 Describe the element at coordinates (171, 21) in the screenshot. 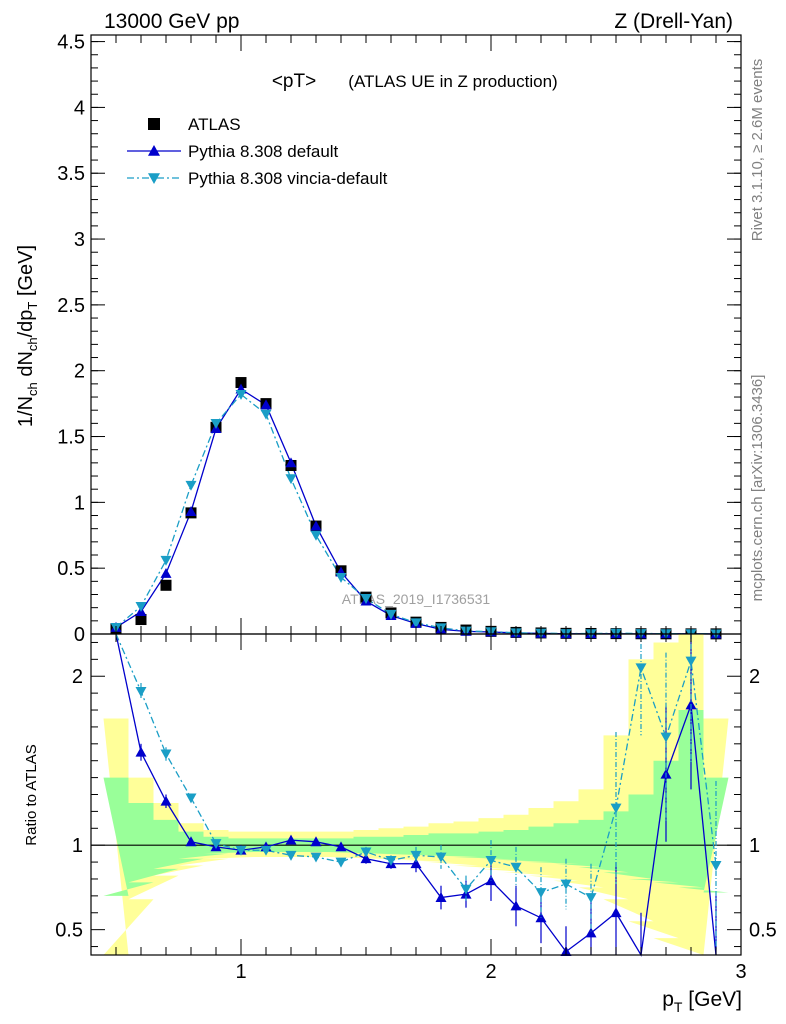

I see `header-left: 13000 GeV pp` at that location.